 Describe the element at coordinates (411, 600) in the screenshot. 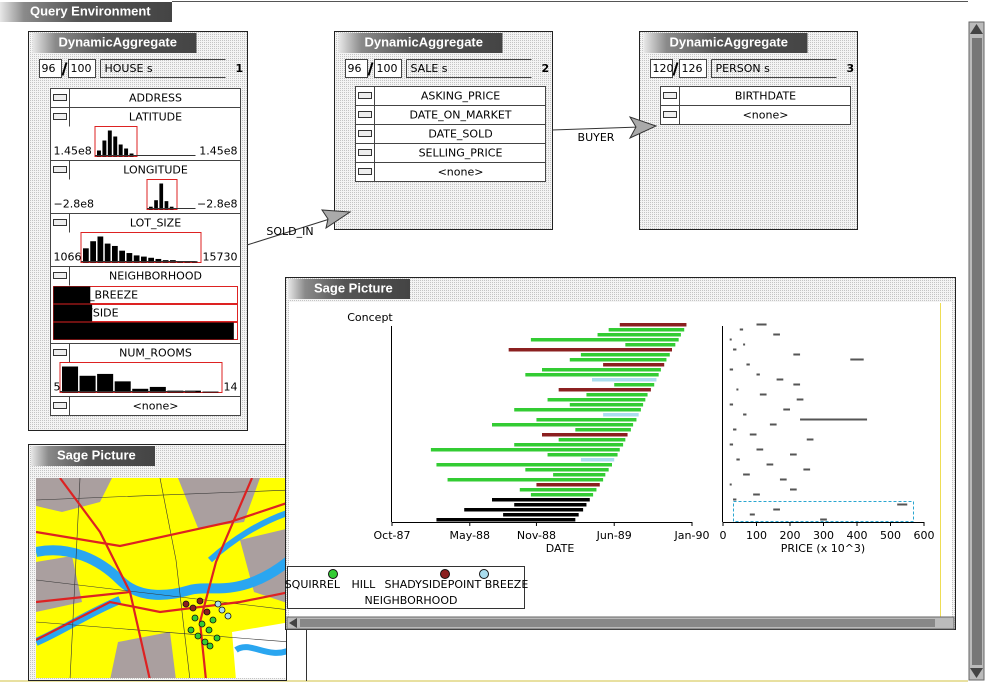

I see `legend-title: NEIGHBORHOOD` at that location.